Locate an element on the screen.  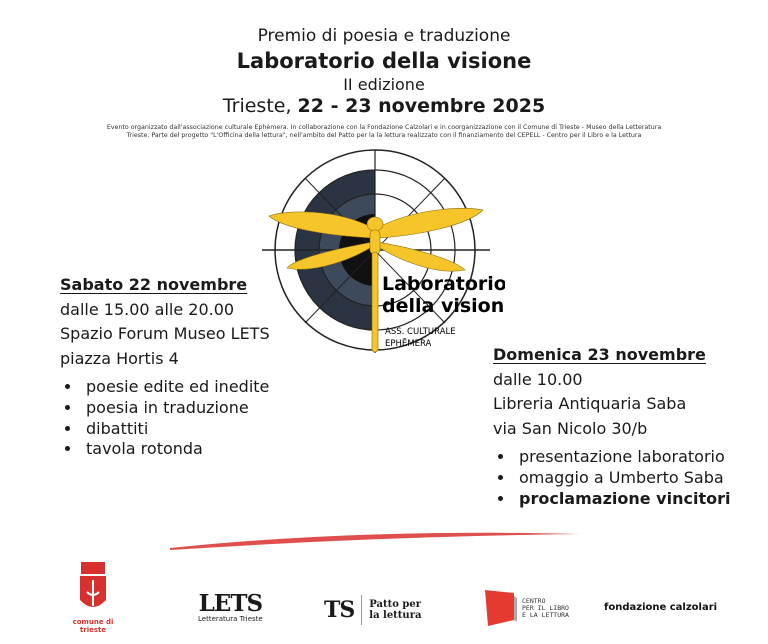
event-title: Laboratorio della visione is located at coordinates (384, 61).